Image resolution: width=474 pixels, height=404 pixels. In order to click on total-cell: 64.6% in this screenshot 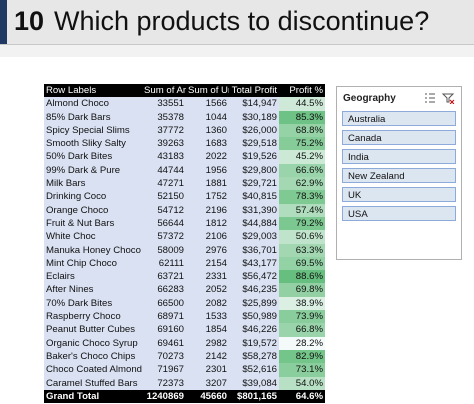, I will do `click(309, 396)`.